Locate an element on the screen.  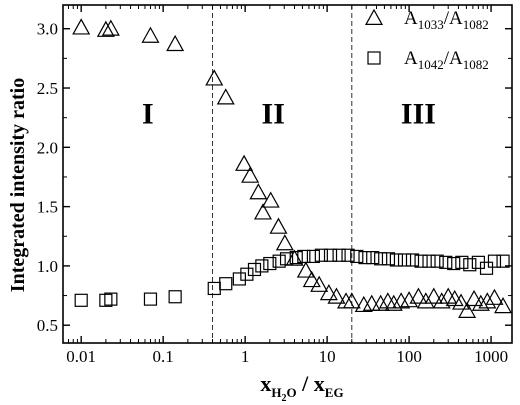
x-axis-label: xH2O / xEG is located at coordinates (301, 387).